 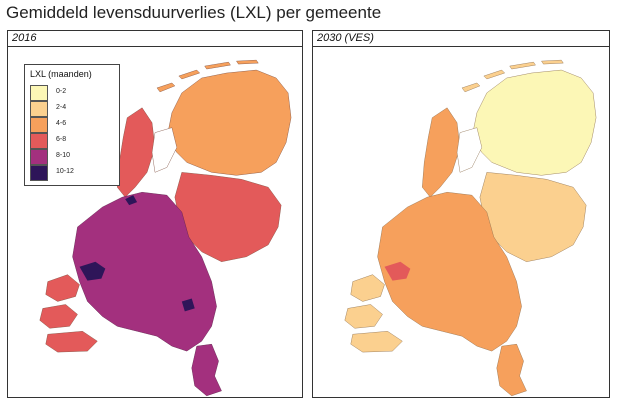 What do you see at coordinates (206, 370) in the screenshot?
I see `region-limburg-2016` at bounding box center [206, 370].